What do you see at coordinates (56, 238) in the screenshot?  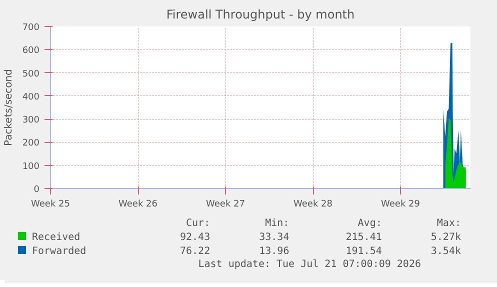 I see `legend-label: Received` at bounding box center [56, 238].